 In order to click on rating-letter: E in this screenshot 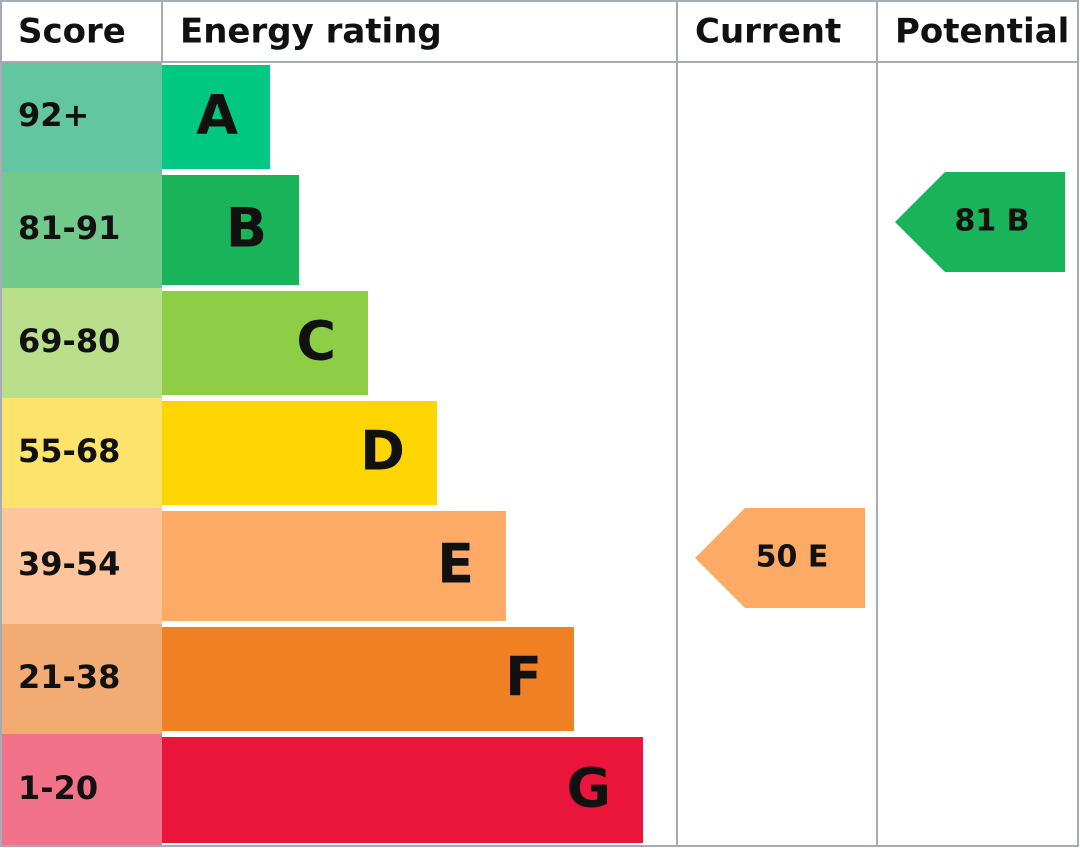, I will do `click(455, 564)`.